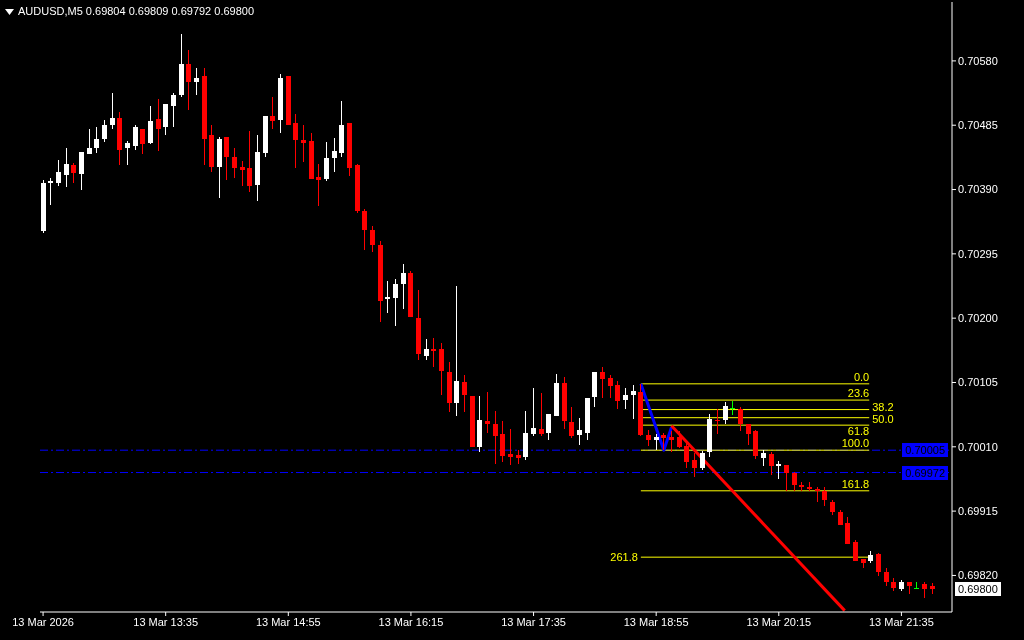 This screenshot has width=1024, height=640. I want to click on x-tick-label: 13 Mar 17:35, so click(533, 621).